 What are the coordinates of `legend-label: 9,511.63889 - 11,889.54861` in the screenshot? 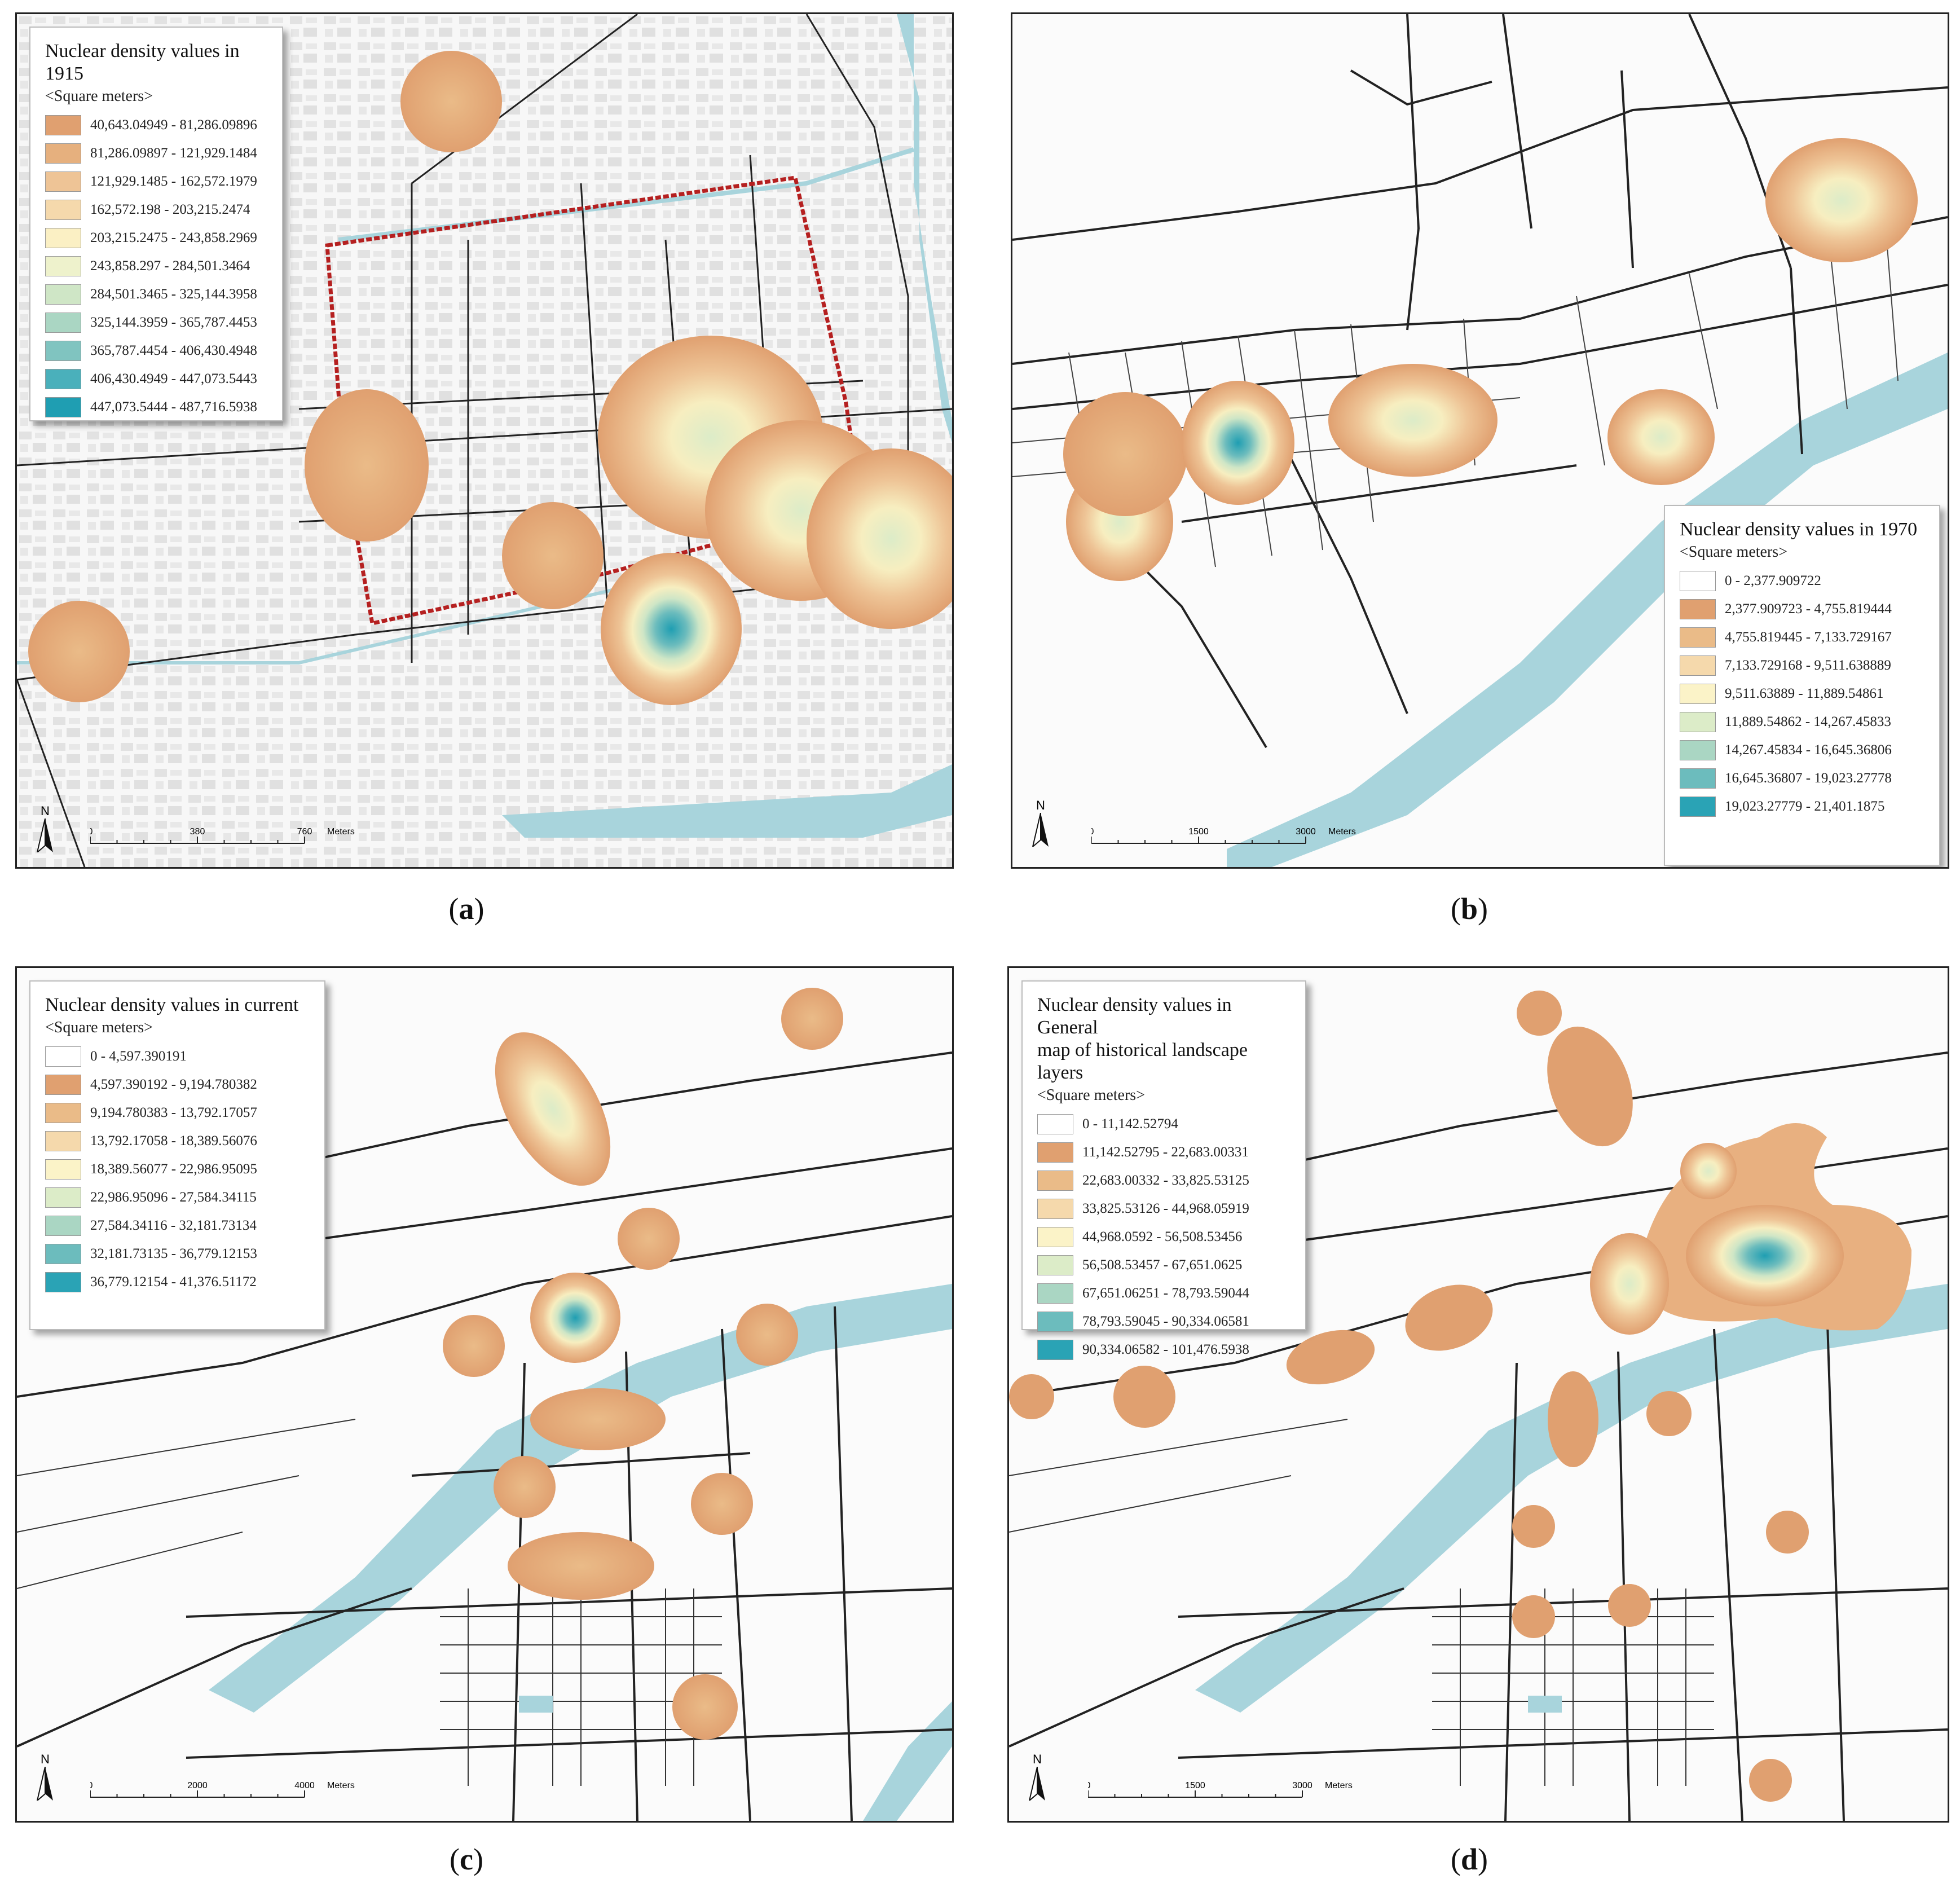 It's located at (1805, 693).